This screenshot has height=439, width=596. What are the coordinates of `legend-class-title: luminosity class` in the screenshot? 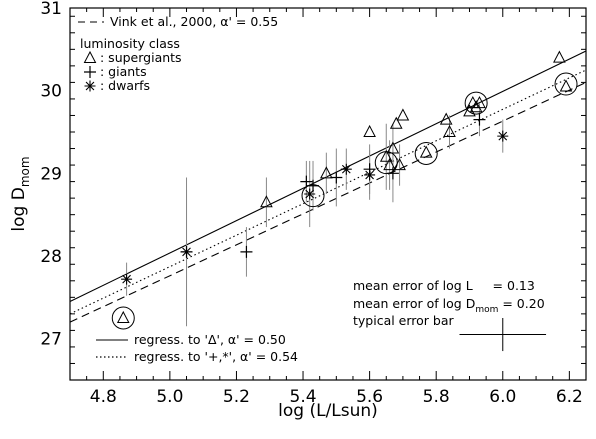 It's located at (130, 43).